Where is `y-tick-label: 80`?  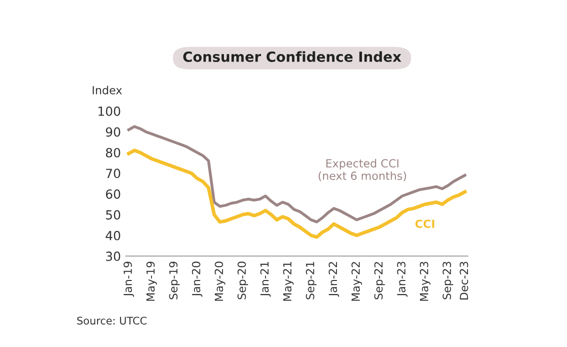
y-tick-label: 80 is located at coordinates (113, 153).